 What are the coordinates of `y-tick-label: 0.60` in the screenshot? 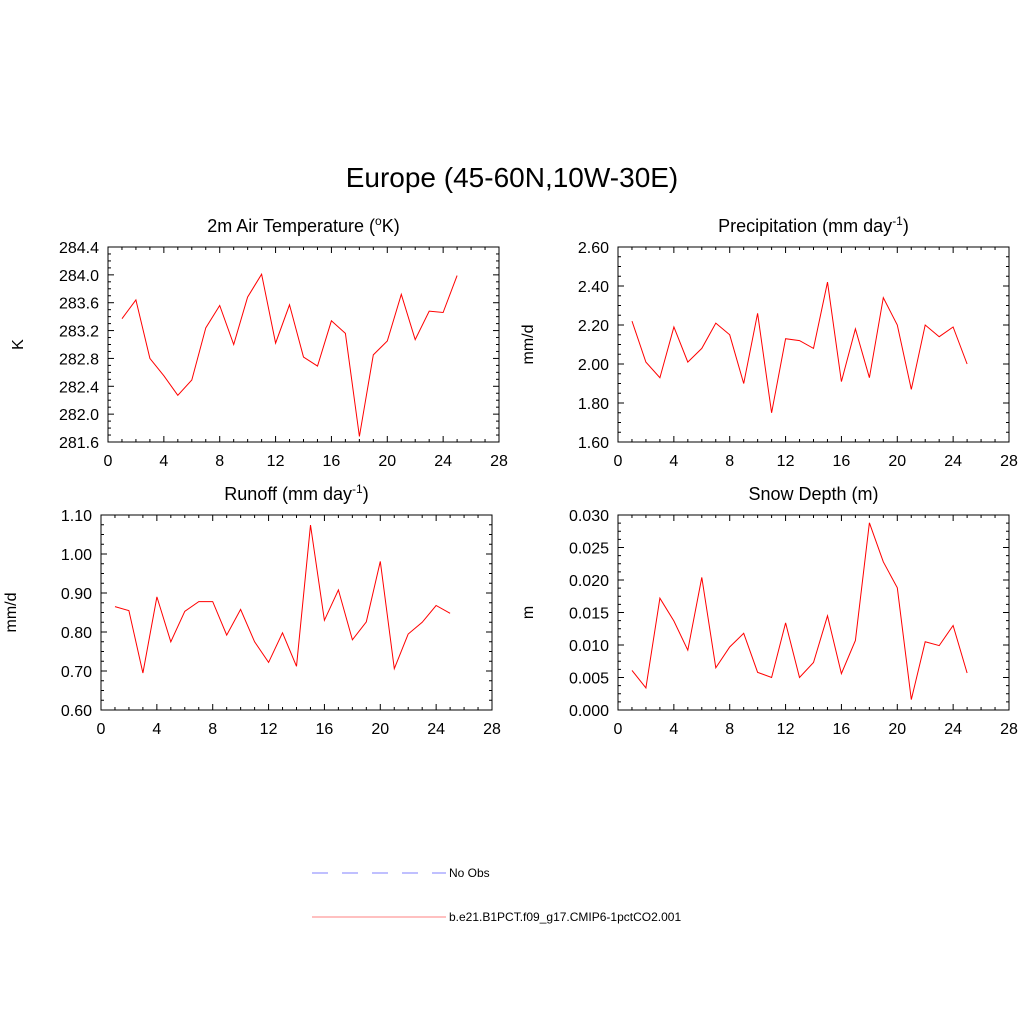 It's located at (76, 711).